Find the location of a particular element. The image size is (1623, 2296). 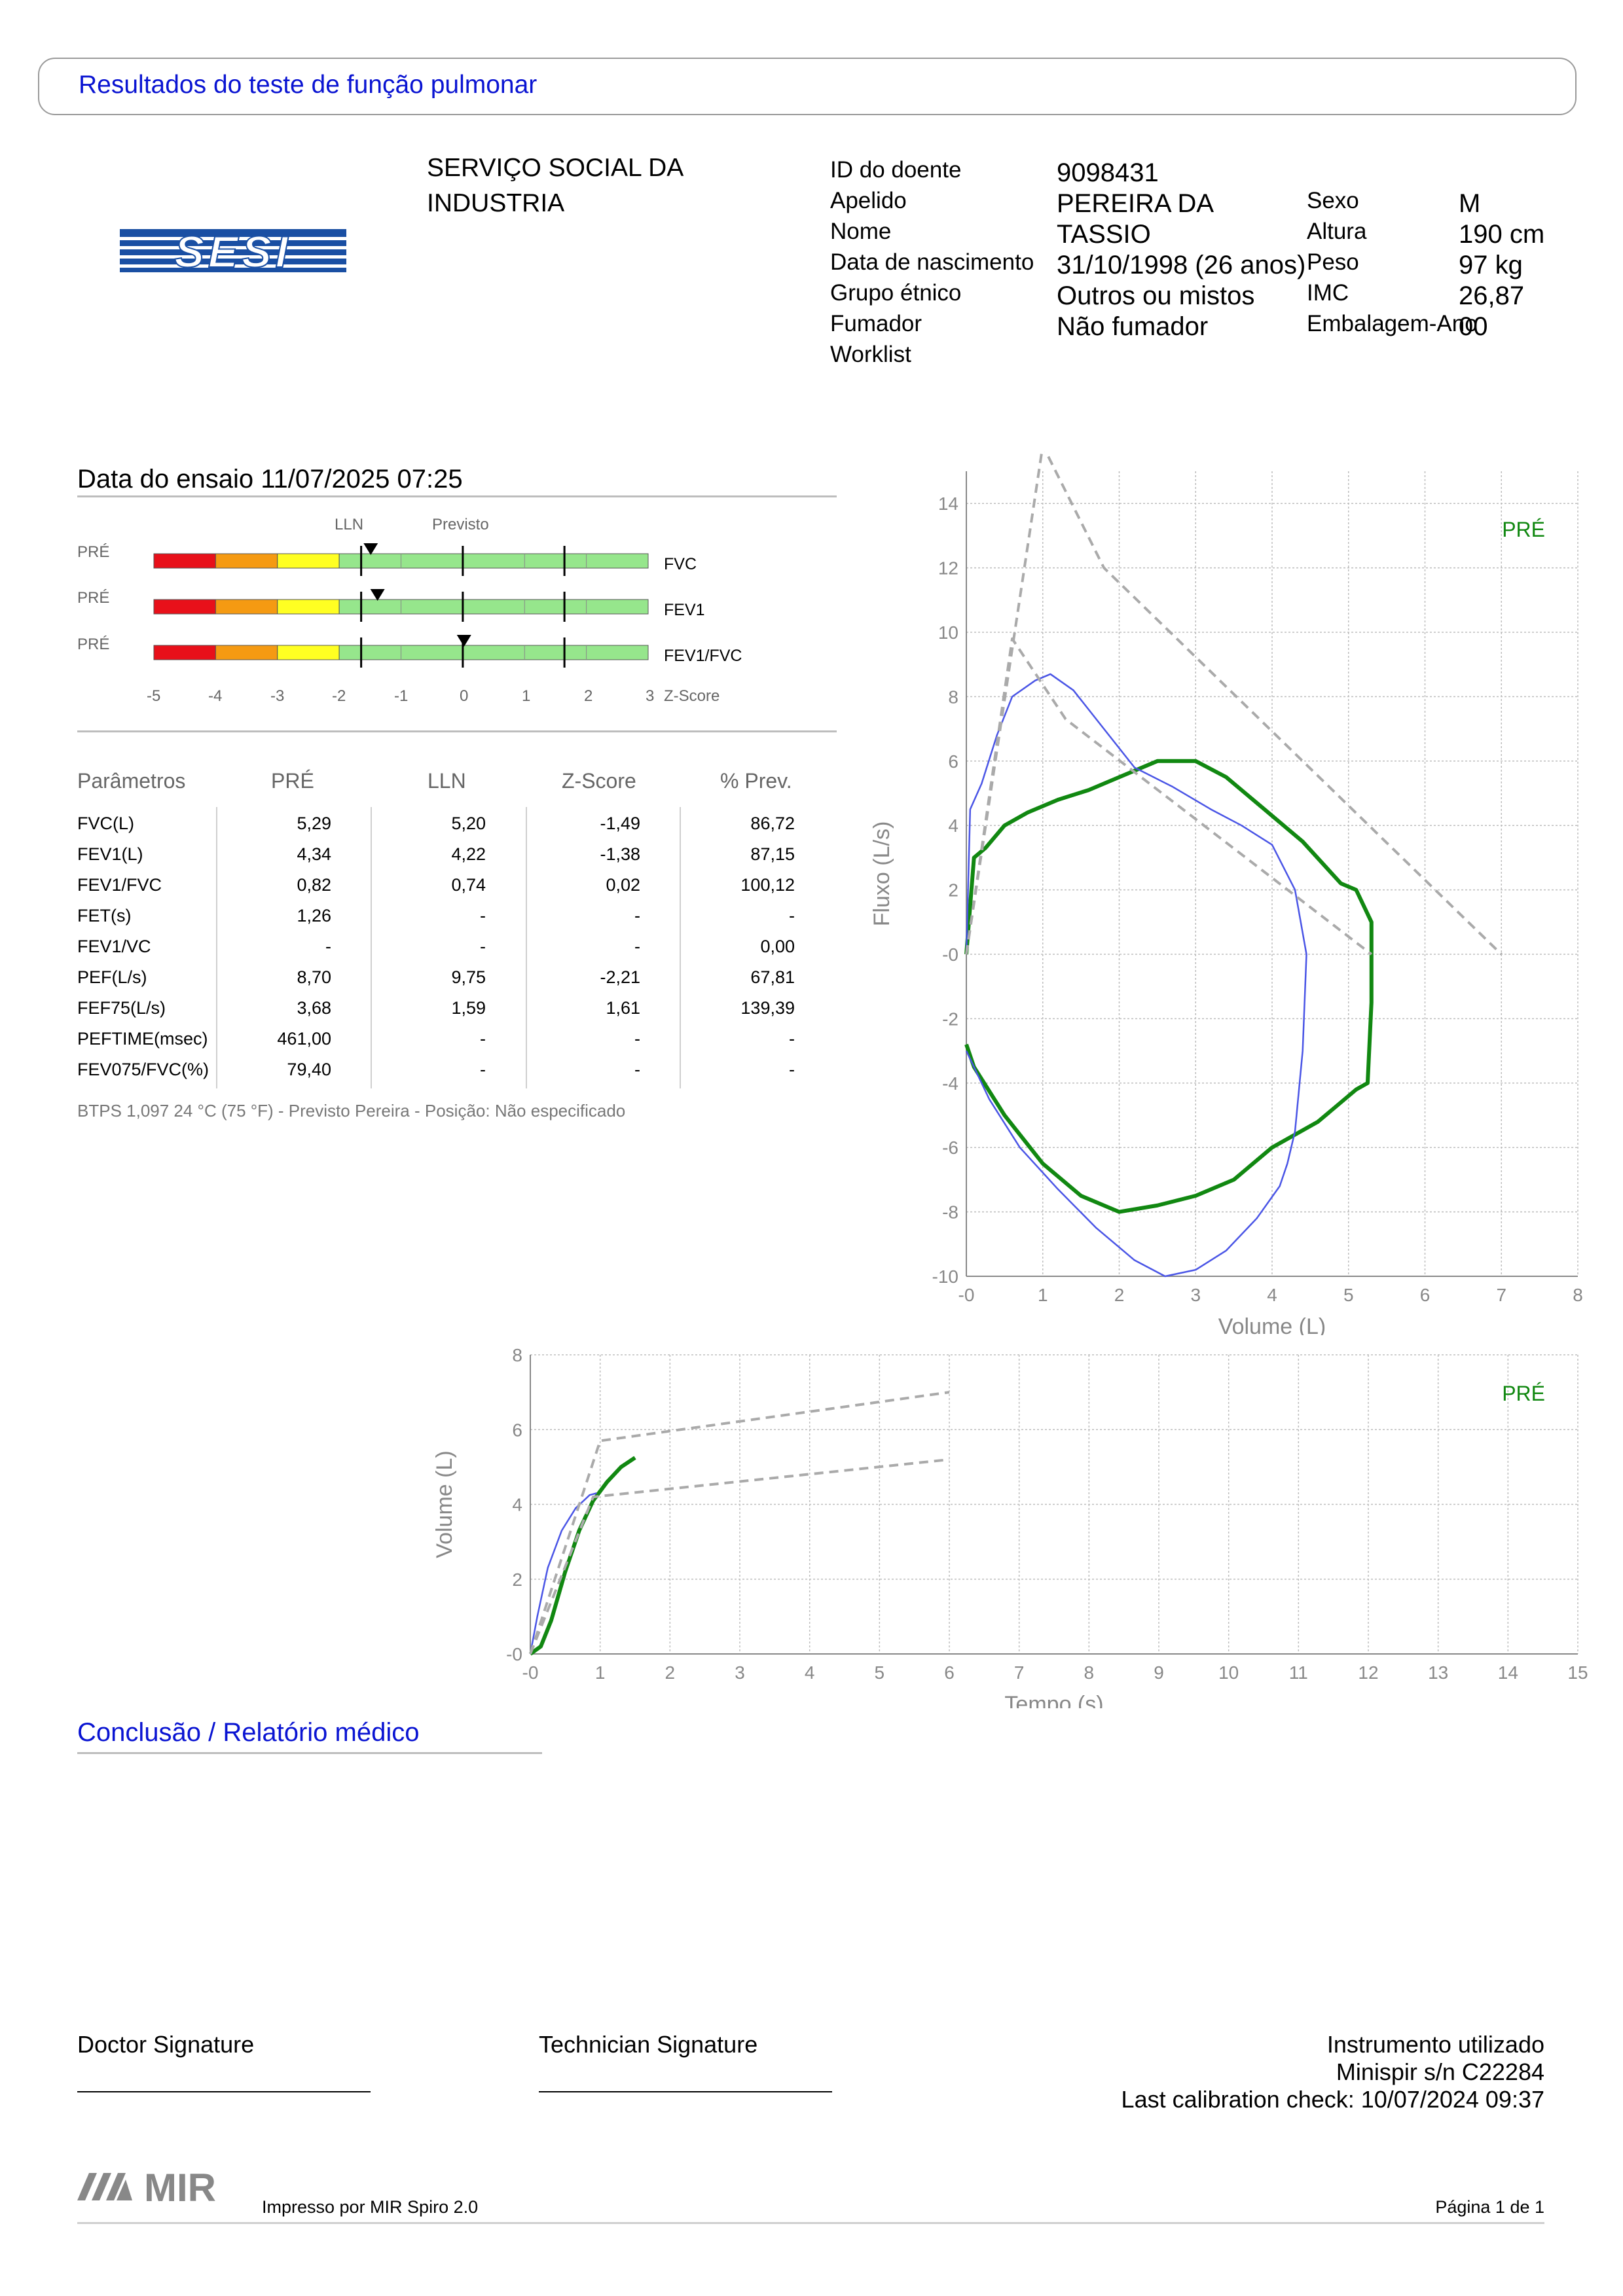

x-tick-label: 1 is located at coordinates (600, 1672).